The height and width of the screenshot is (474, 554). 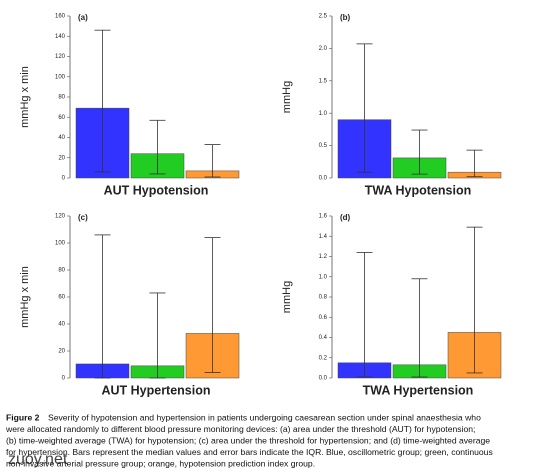 What do you see at coordinates (323, 338) in the screenshot?
I see `y-tick-label: 0.4` at bounding box center [323, 338].